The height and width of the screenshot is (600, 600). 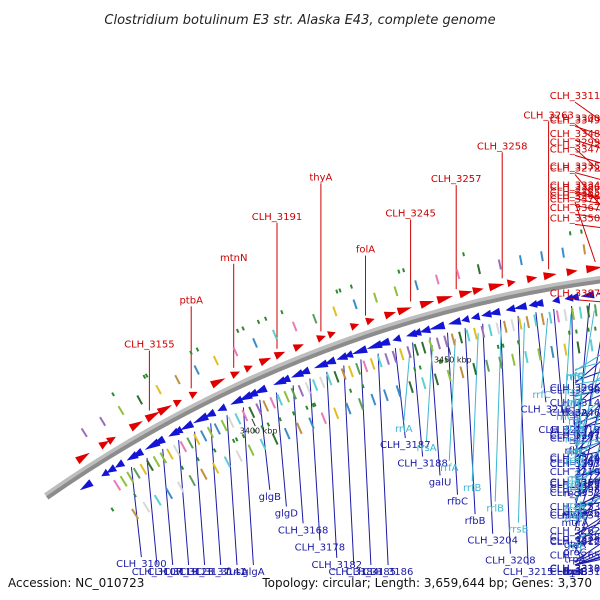 What do you see at coordinates (565, 417) in the screenshot?
I see `rrna-gene-label: rrlC` at bounding box center [565, 417].